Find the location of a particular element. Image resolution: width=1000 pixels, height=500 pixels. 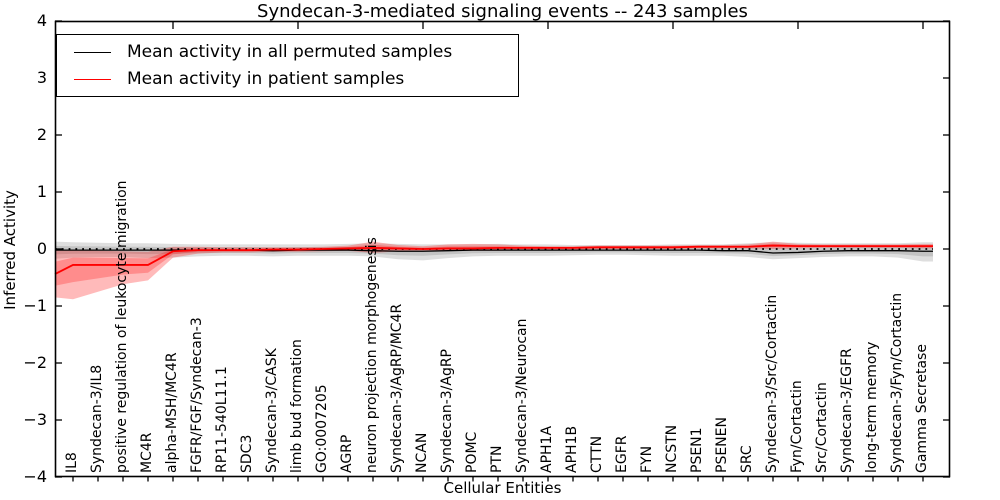

patient-line-sample is located at coordinates (92, 79).